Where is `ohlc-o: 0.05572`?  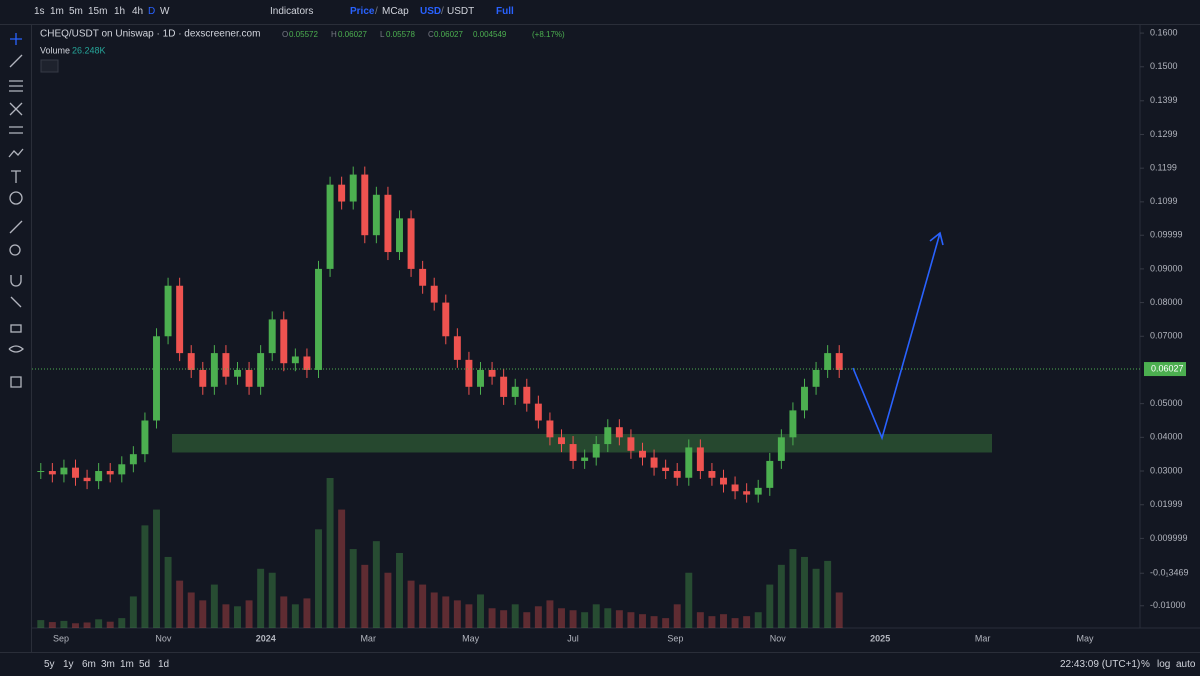
ohlc-o: 0.05572 is located at coordinates (303, 34).